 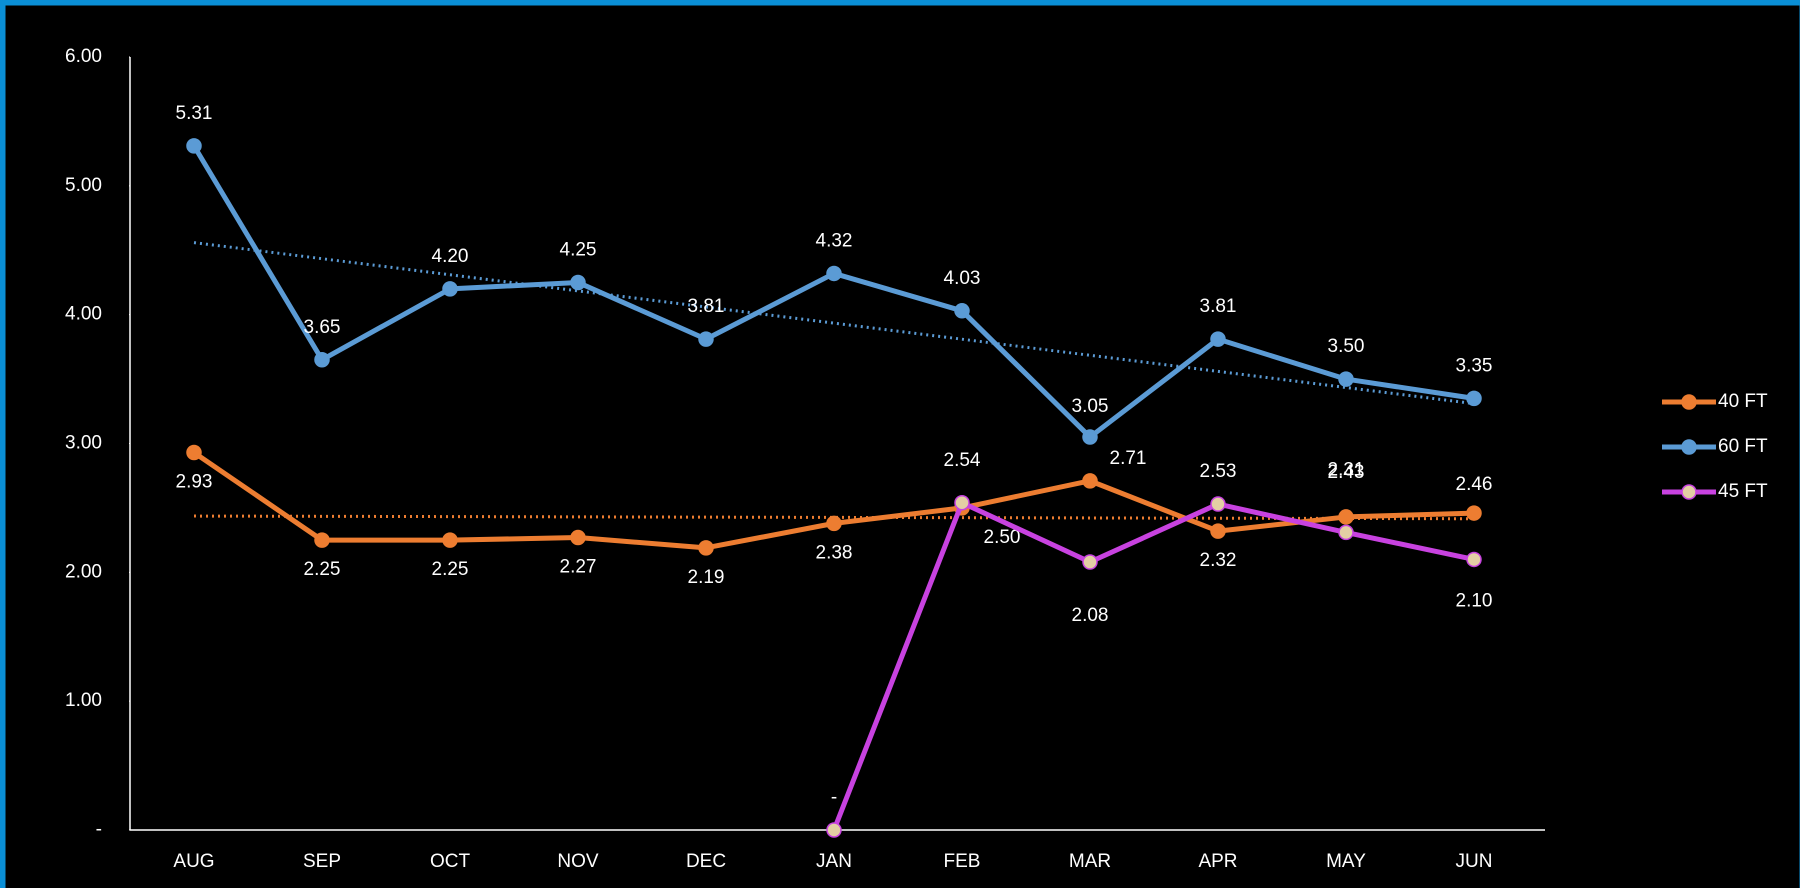 I want to click on y-tick-label: 4.00, so click(x=83, y=314).